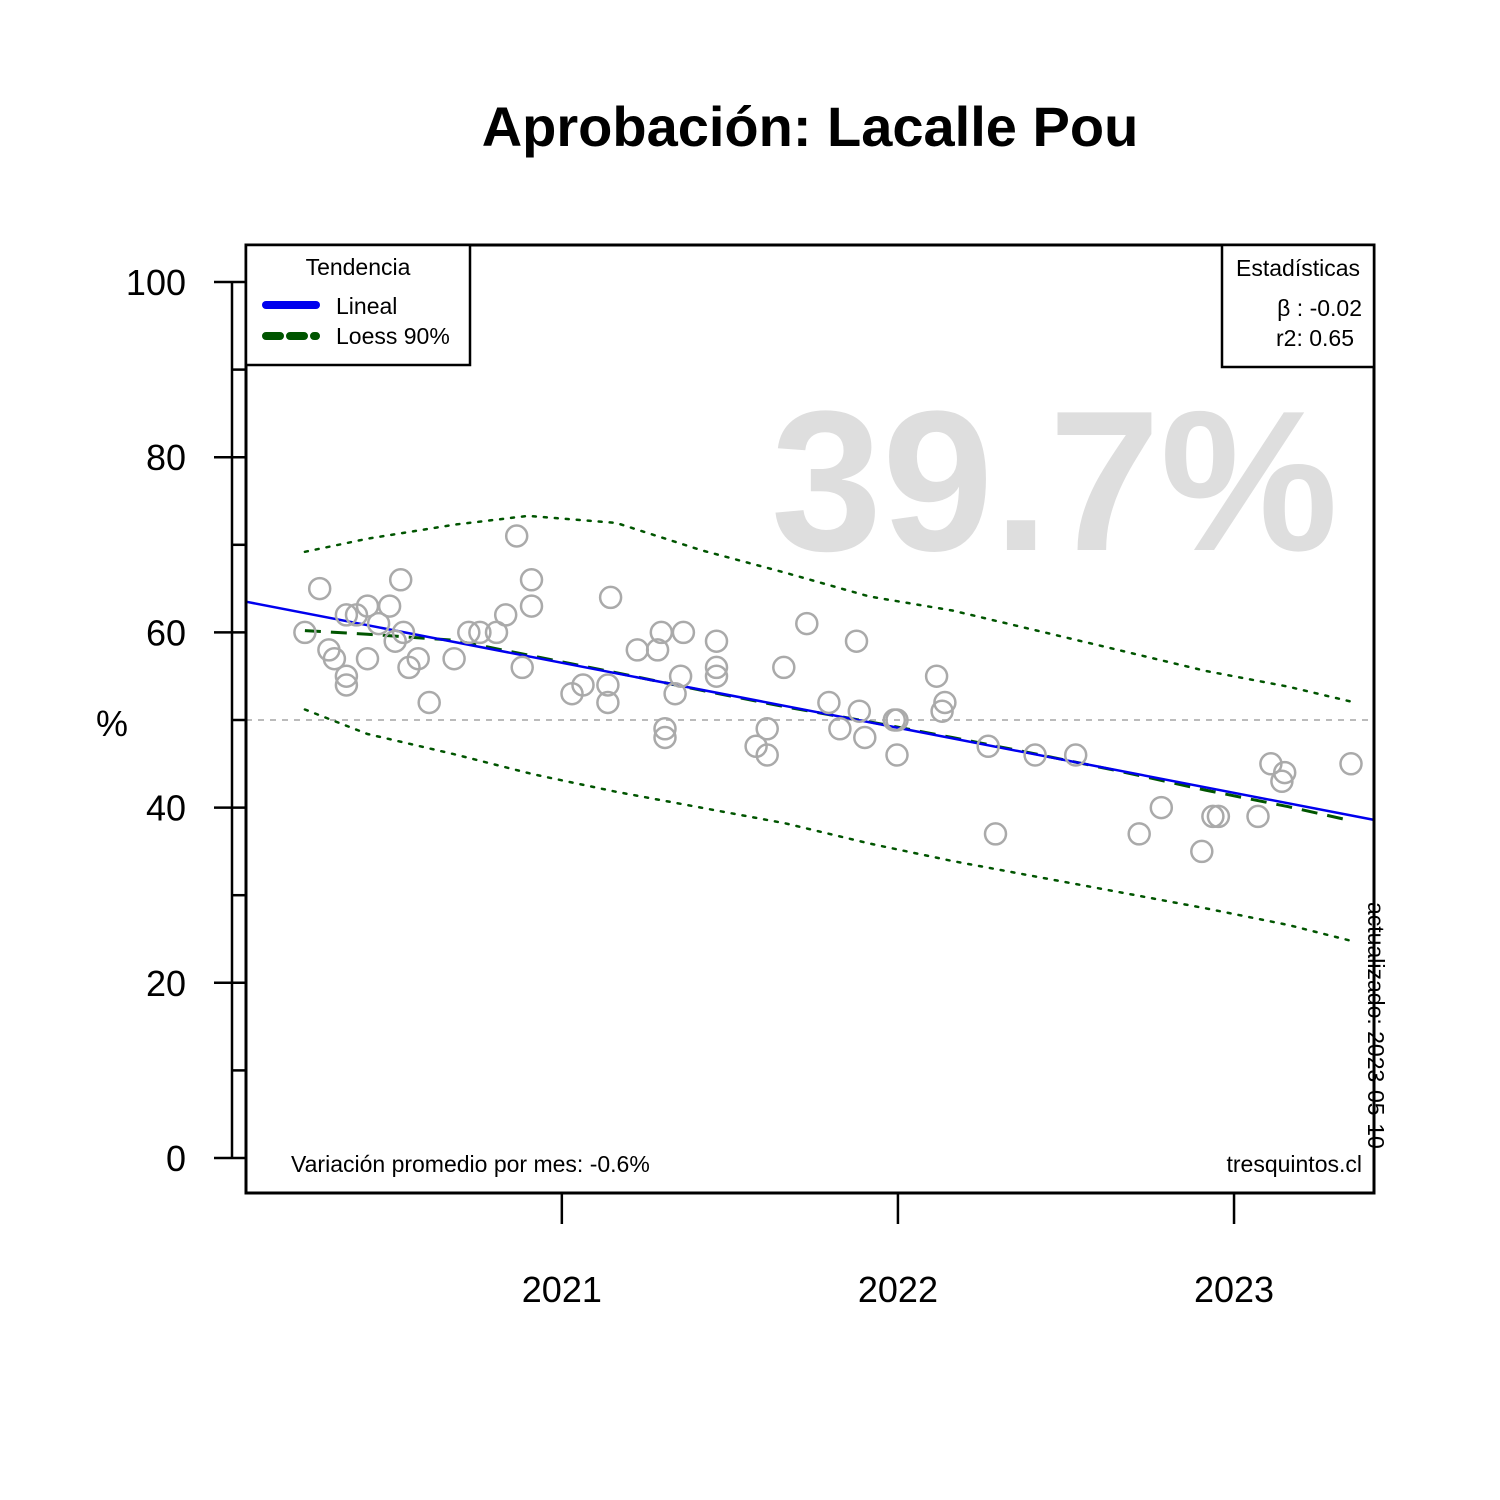 Image resolution: width=1500 pixels, height=1500 pixels. What do you see at coordinates (1054, 481) in the screenshot?
I see `current-approval-value: 39.7%` at bounding box center [1054, 481].